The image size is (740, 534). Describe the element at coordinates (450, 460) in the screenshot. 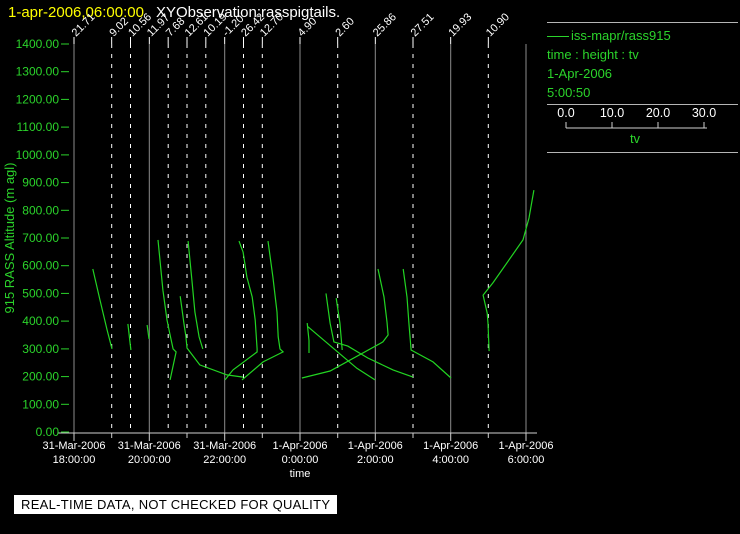

I see `svg-text: 4:00:00` at that location.